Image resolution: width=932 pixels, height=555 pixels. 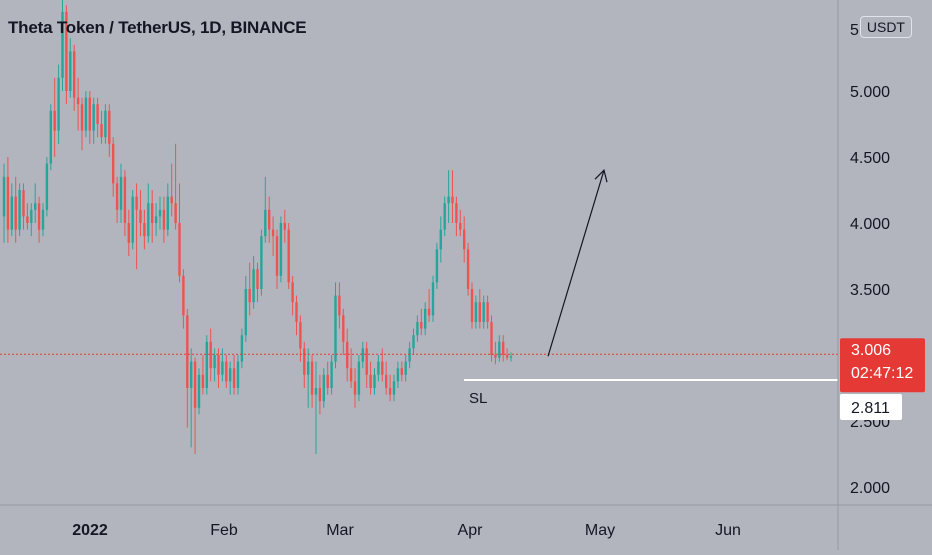 What do you see at coordinates (870, 92) in the screenshot?
I see `price-tick-label: 5.000` at bounding box center [870, 92].